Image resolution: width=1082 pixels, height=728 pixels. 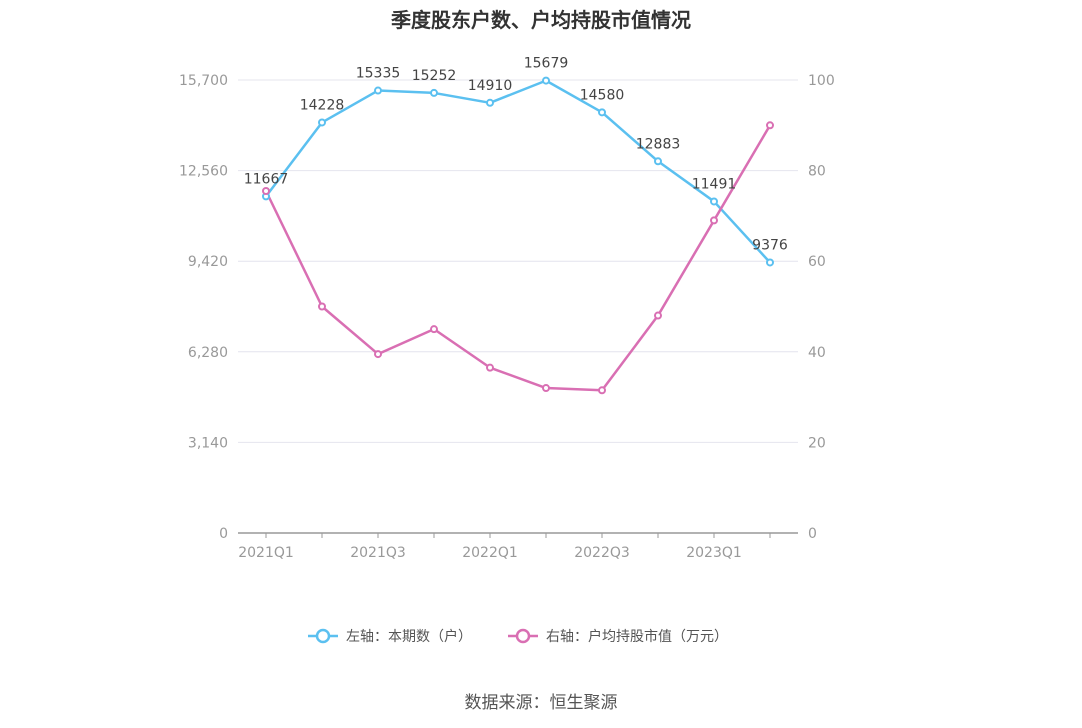 What do you see at coordinates (770, 245) in the screenshot?
I see `data-label: 9376` at bounding box center [770, 245].